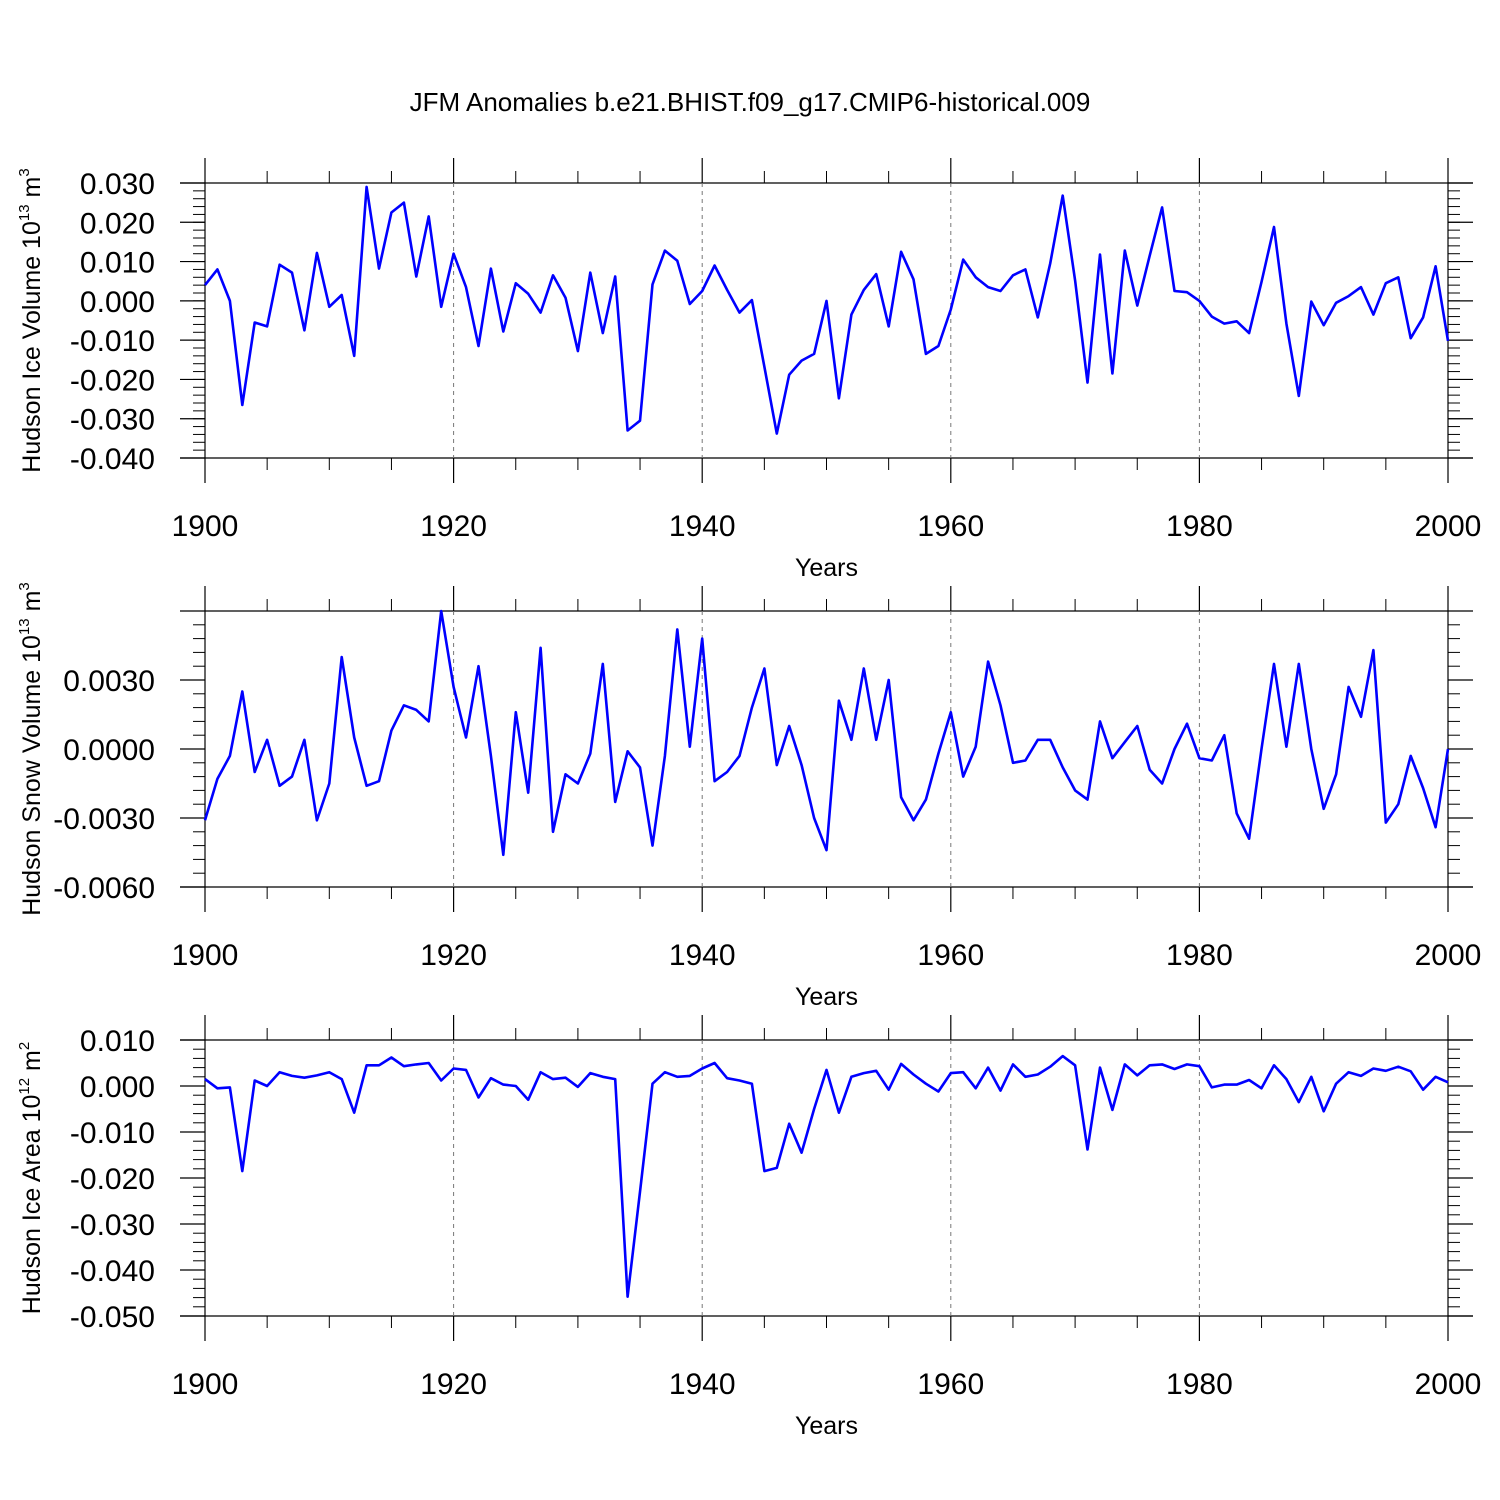 This screenshot has width=1500, height=1500. Describe the element at coordinates (109, 750) in the screenshot. I see `y-tick-label: 0.0000` at that location.